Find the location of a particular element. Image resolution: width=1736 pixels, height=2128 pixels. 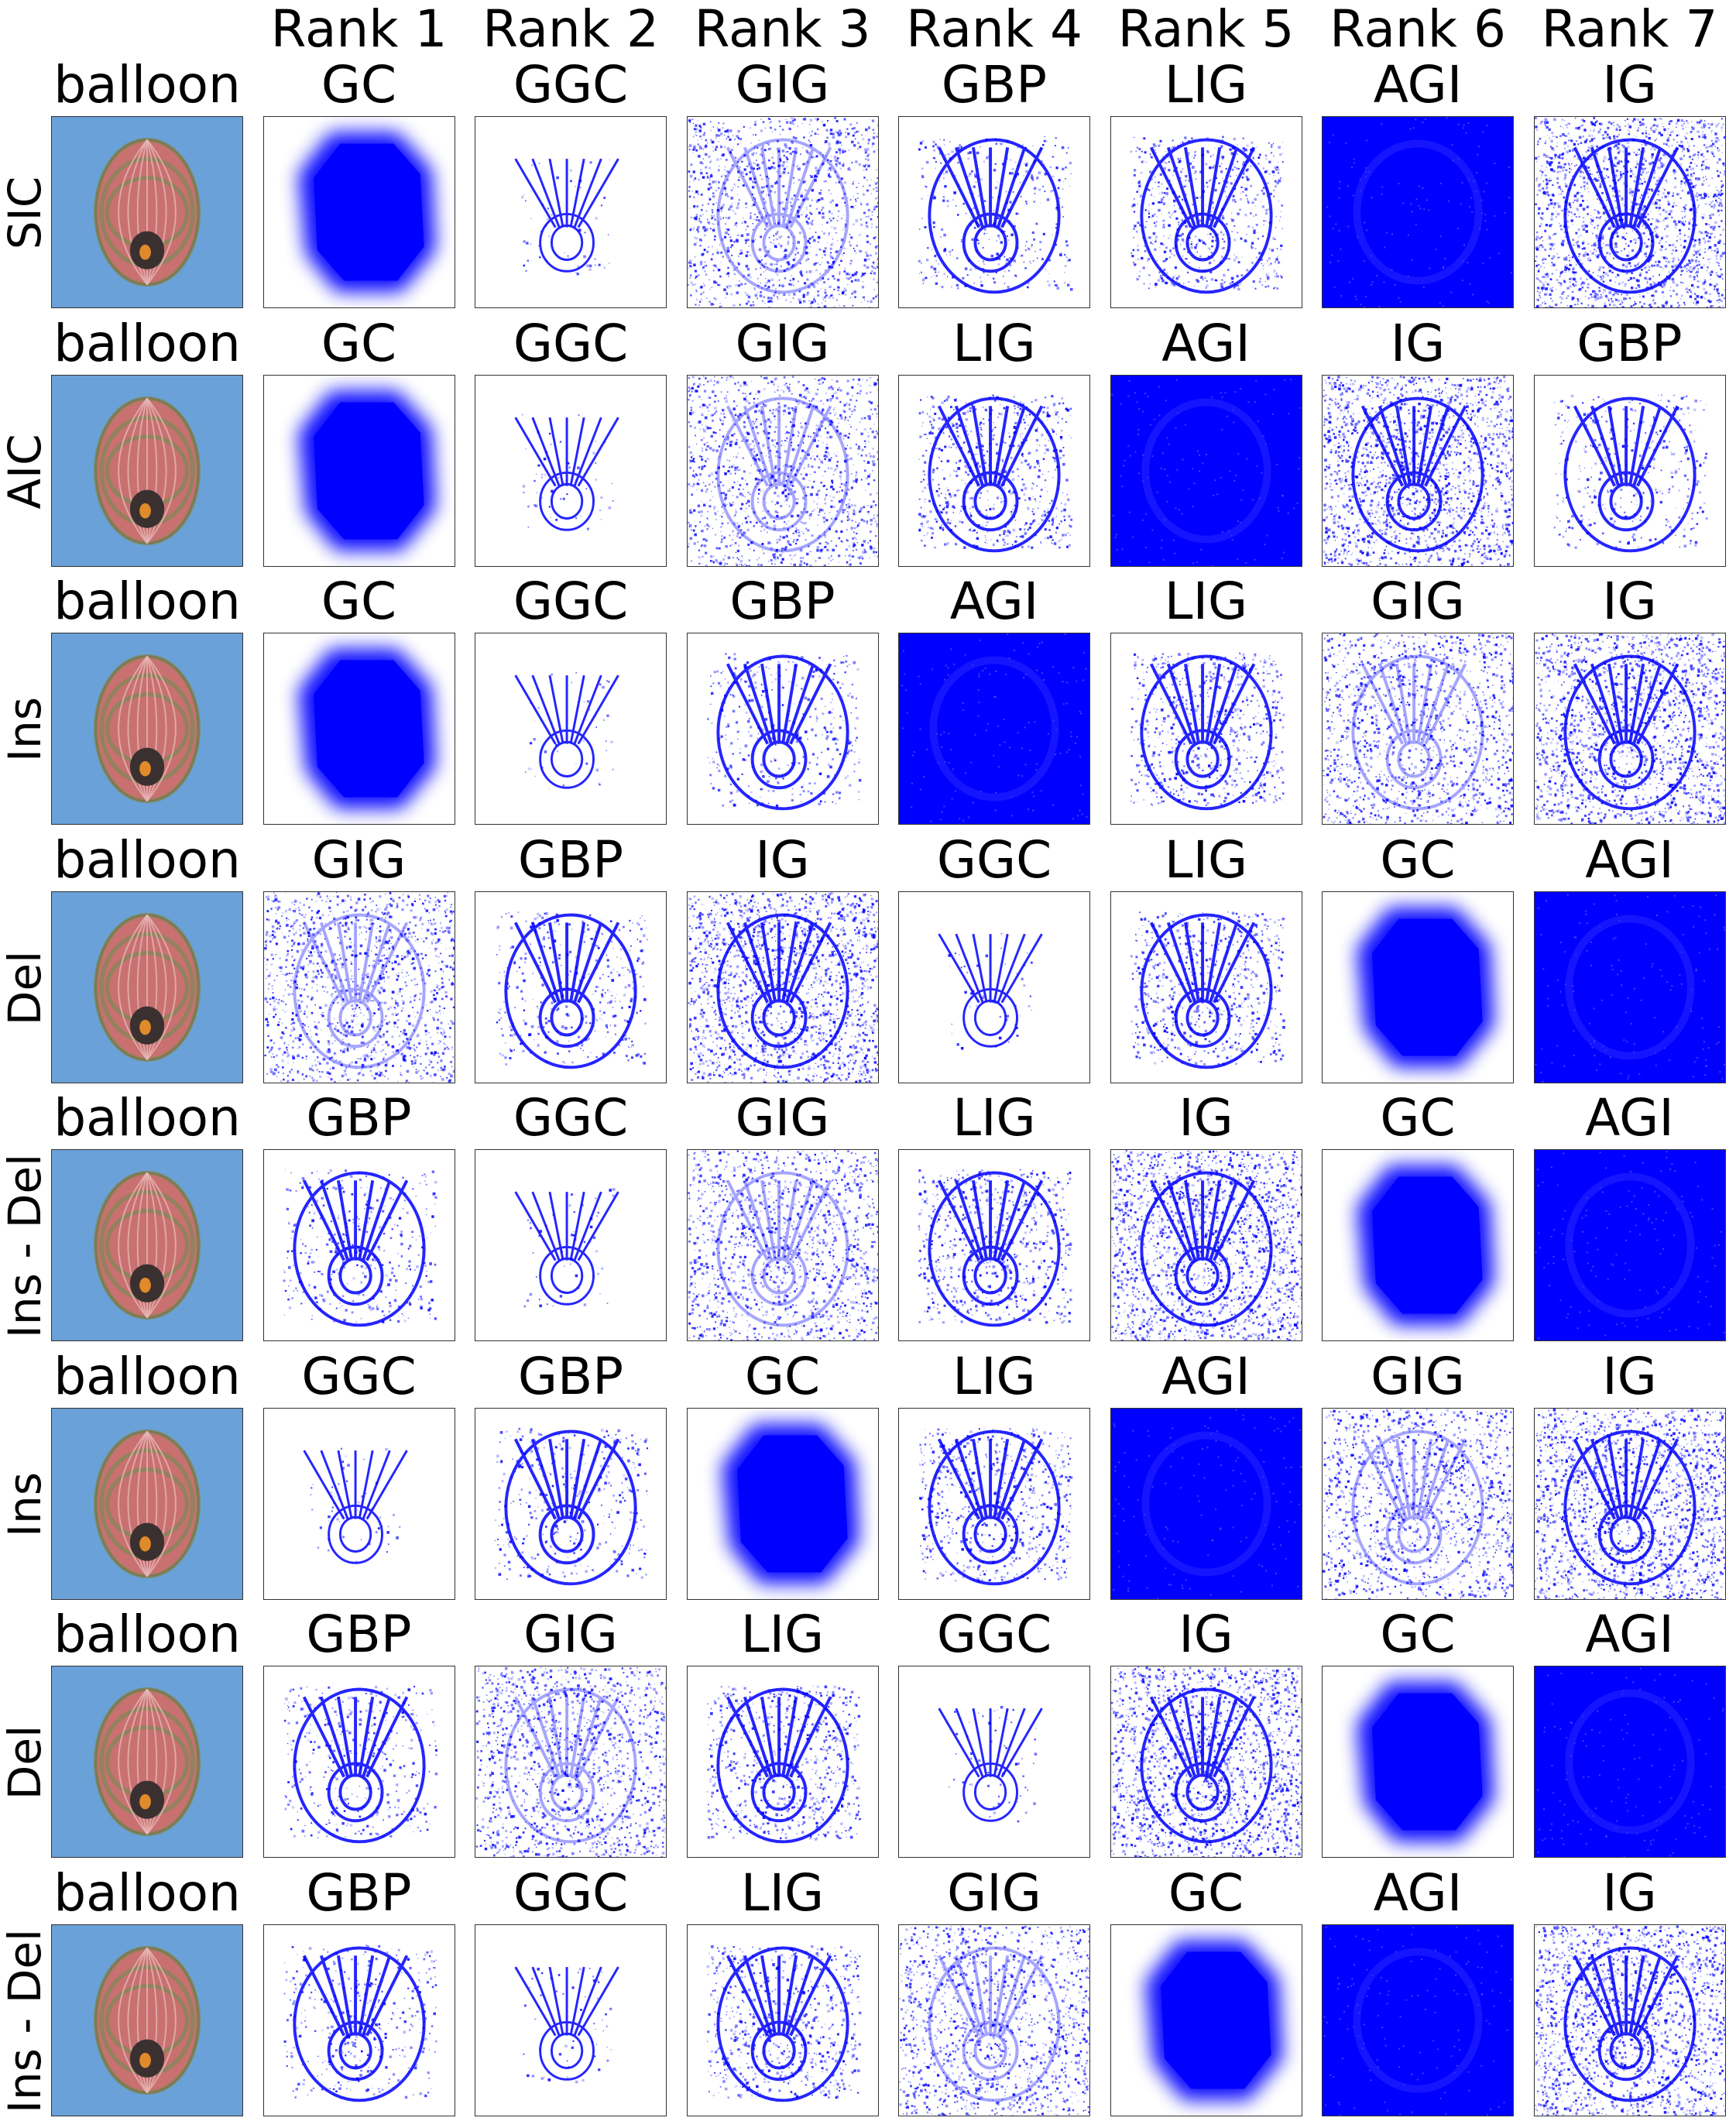

rank-header: Rank 1 is located at coordinates (359, 29).